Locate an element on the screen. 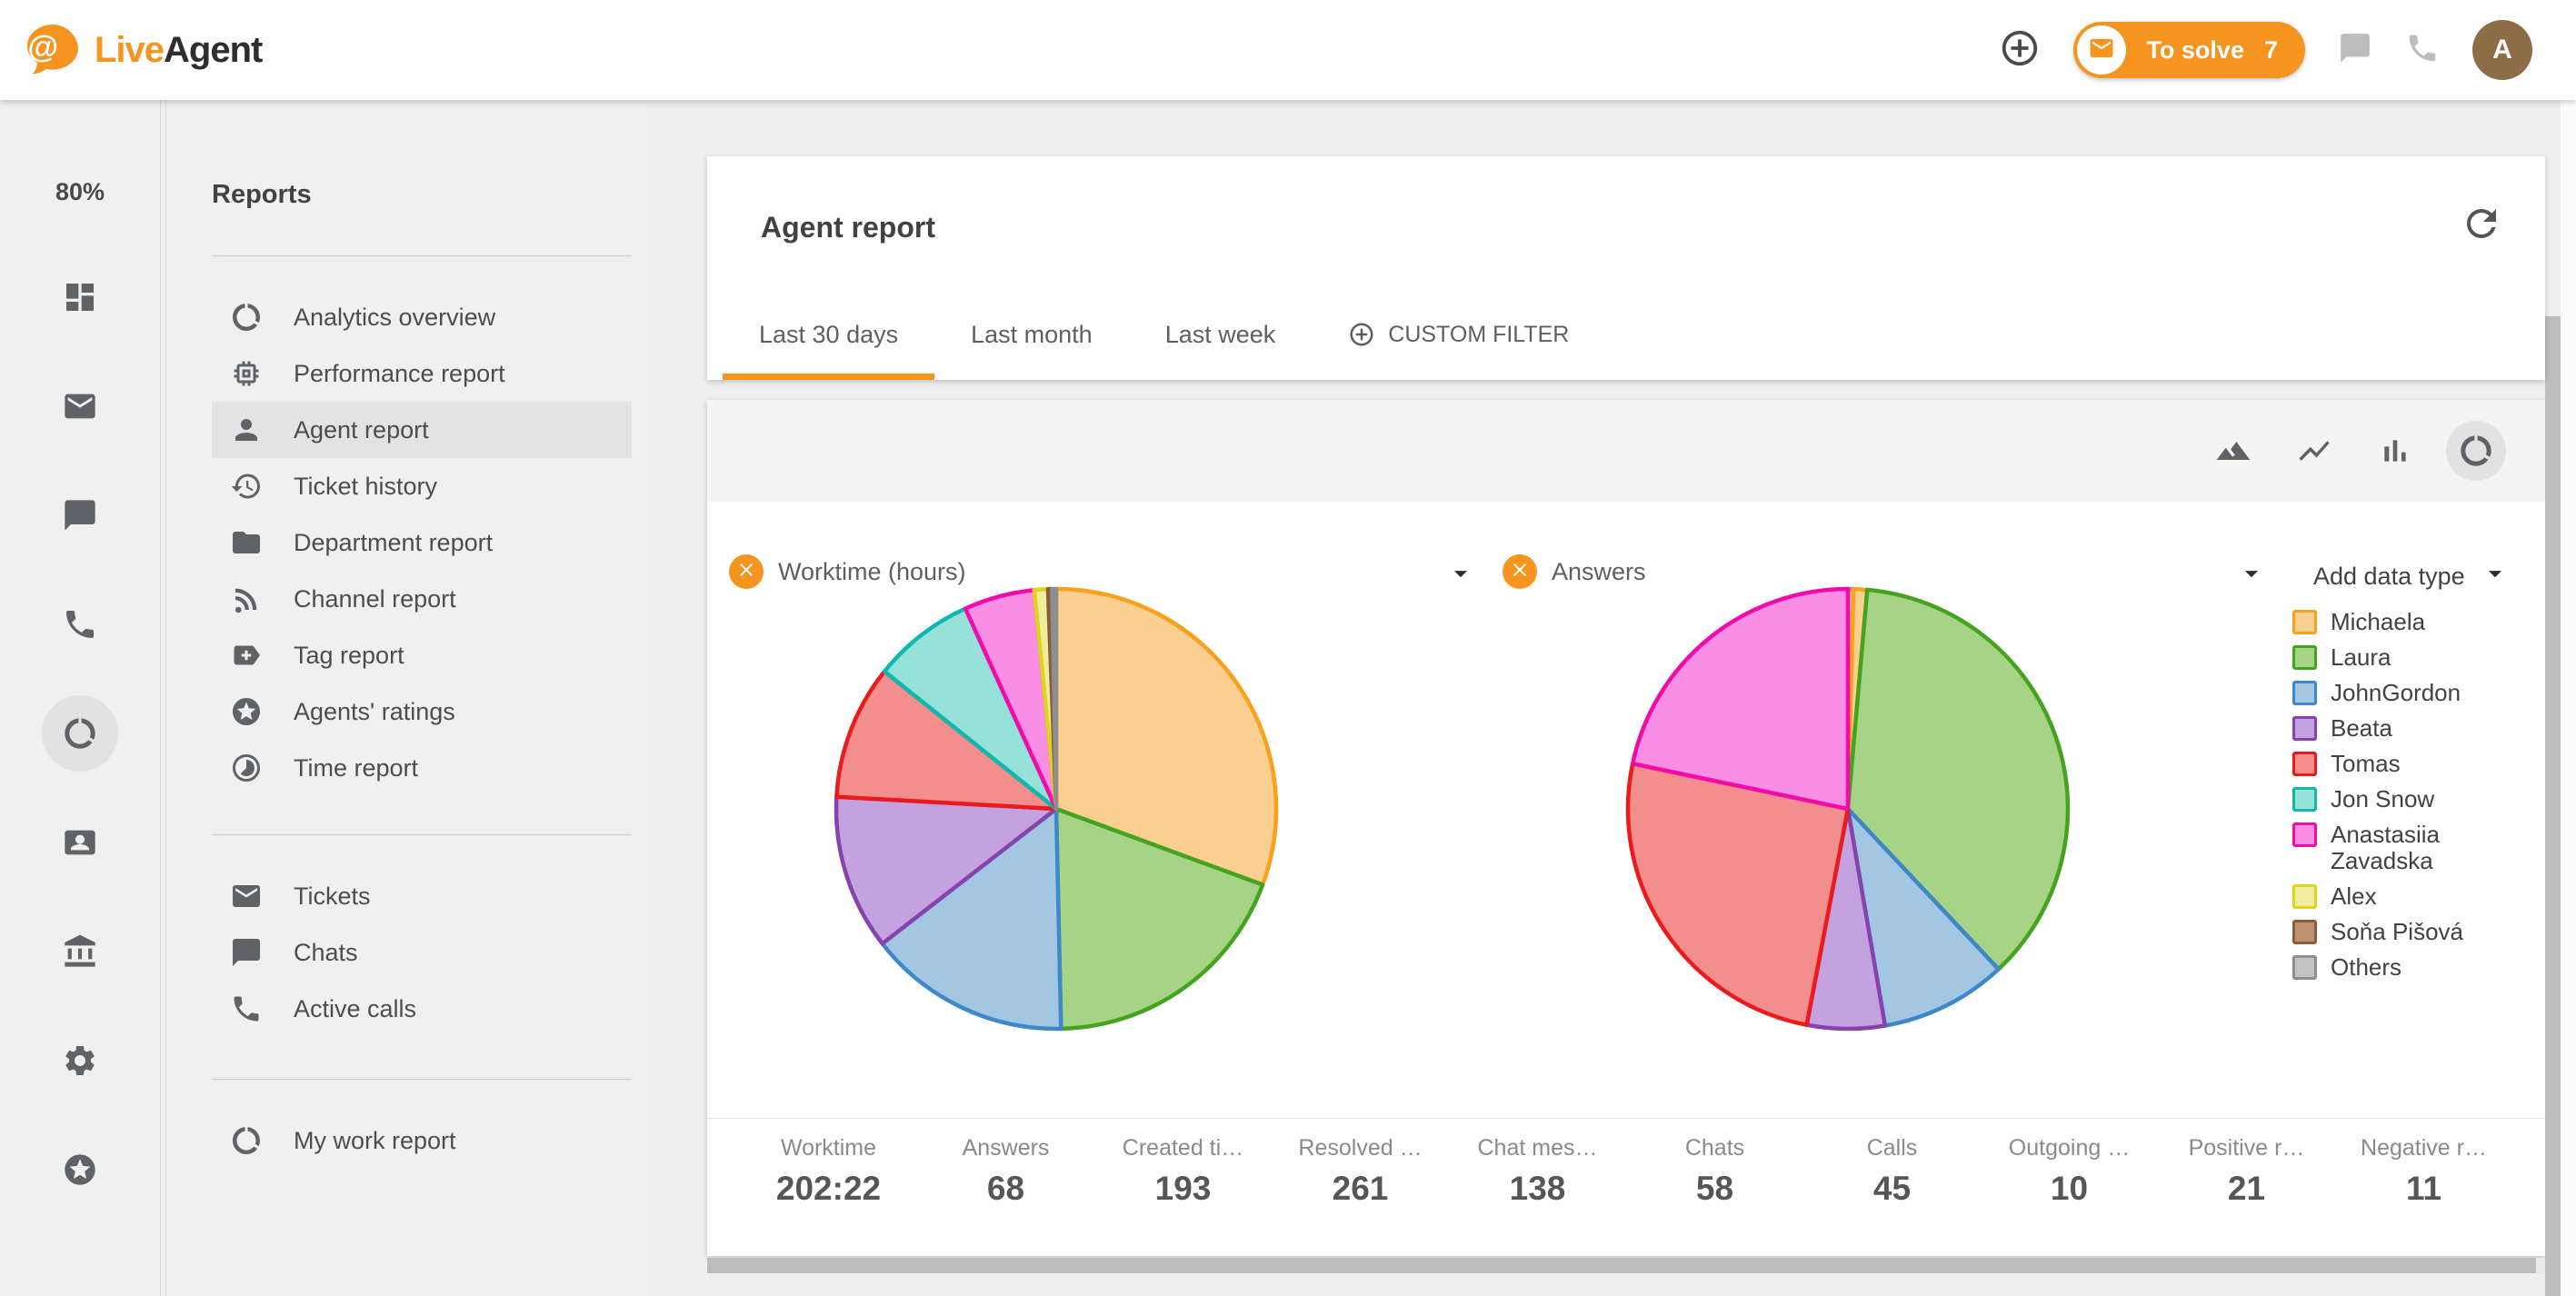  plus-circle-icon is located at coordinates (2020, 50).